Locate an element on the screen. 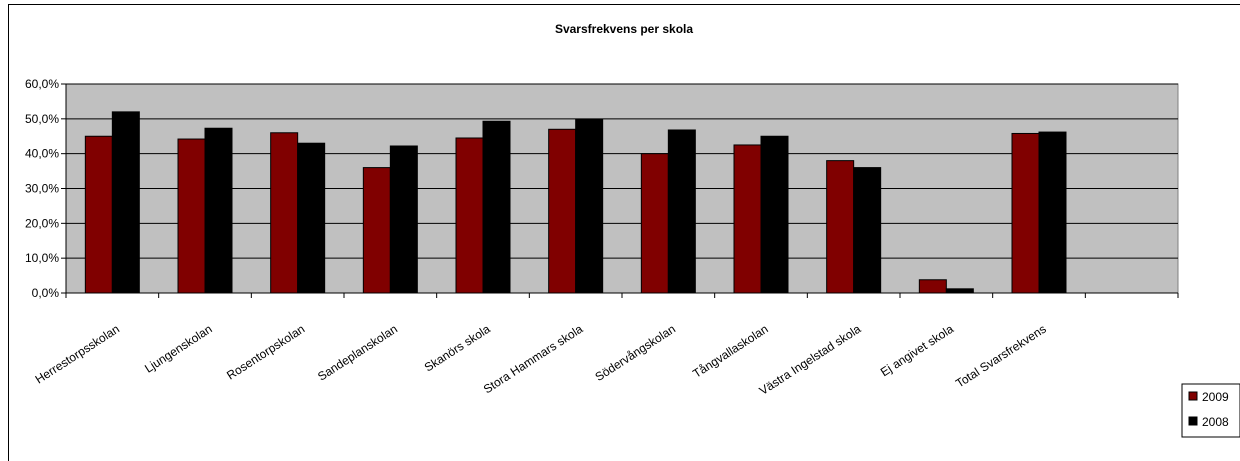  legend-label: 2009 is located at coordinates (1215, 397).